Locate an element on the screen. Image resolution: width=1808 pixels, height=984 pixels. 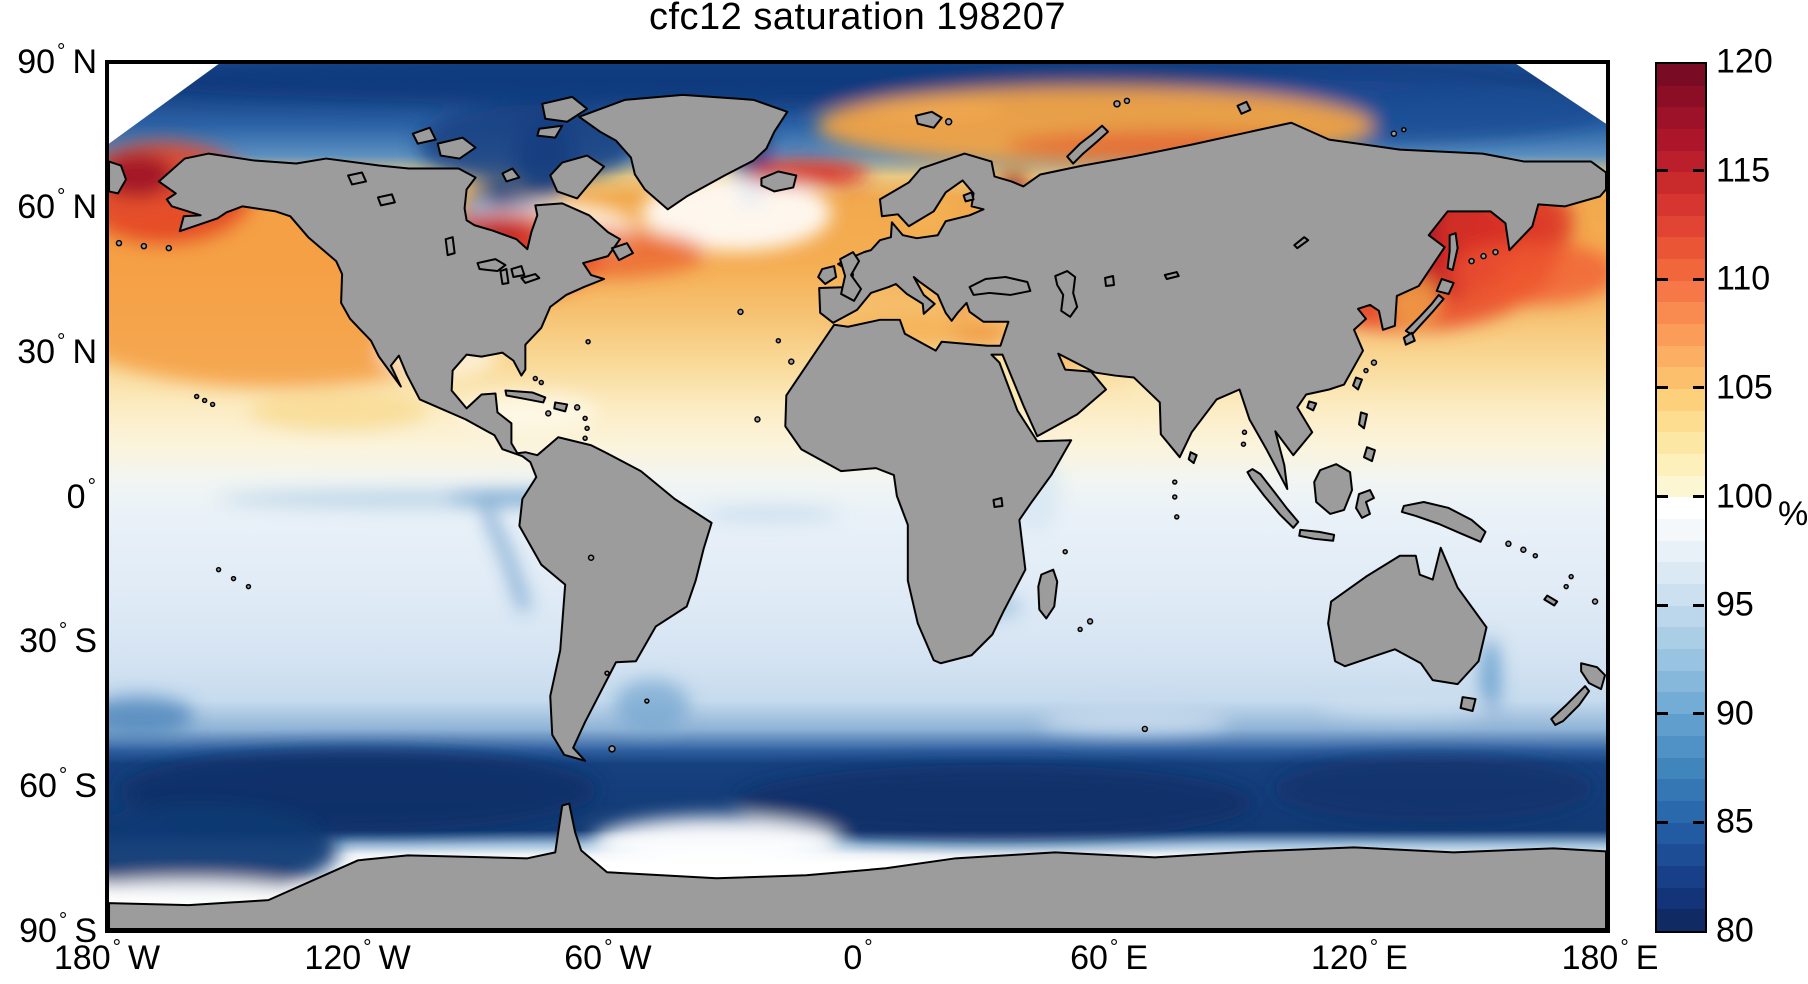
island-nz-north is located at coordinates (1593, 676).